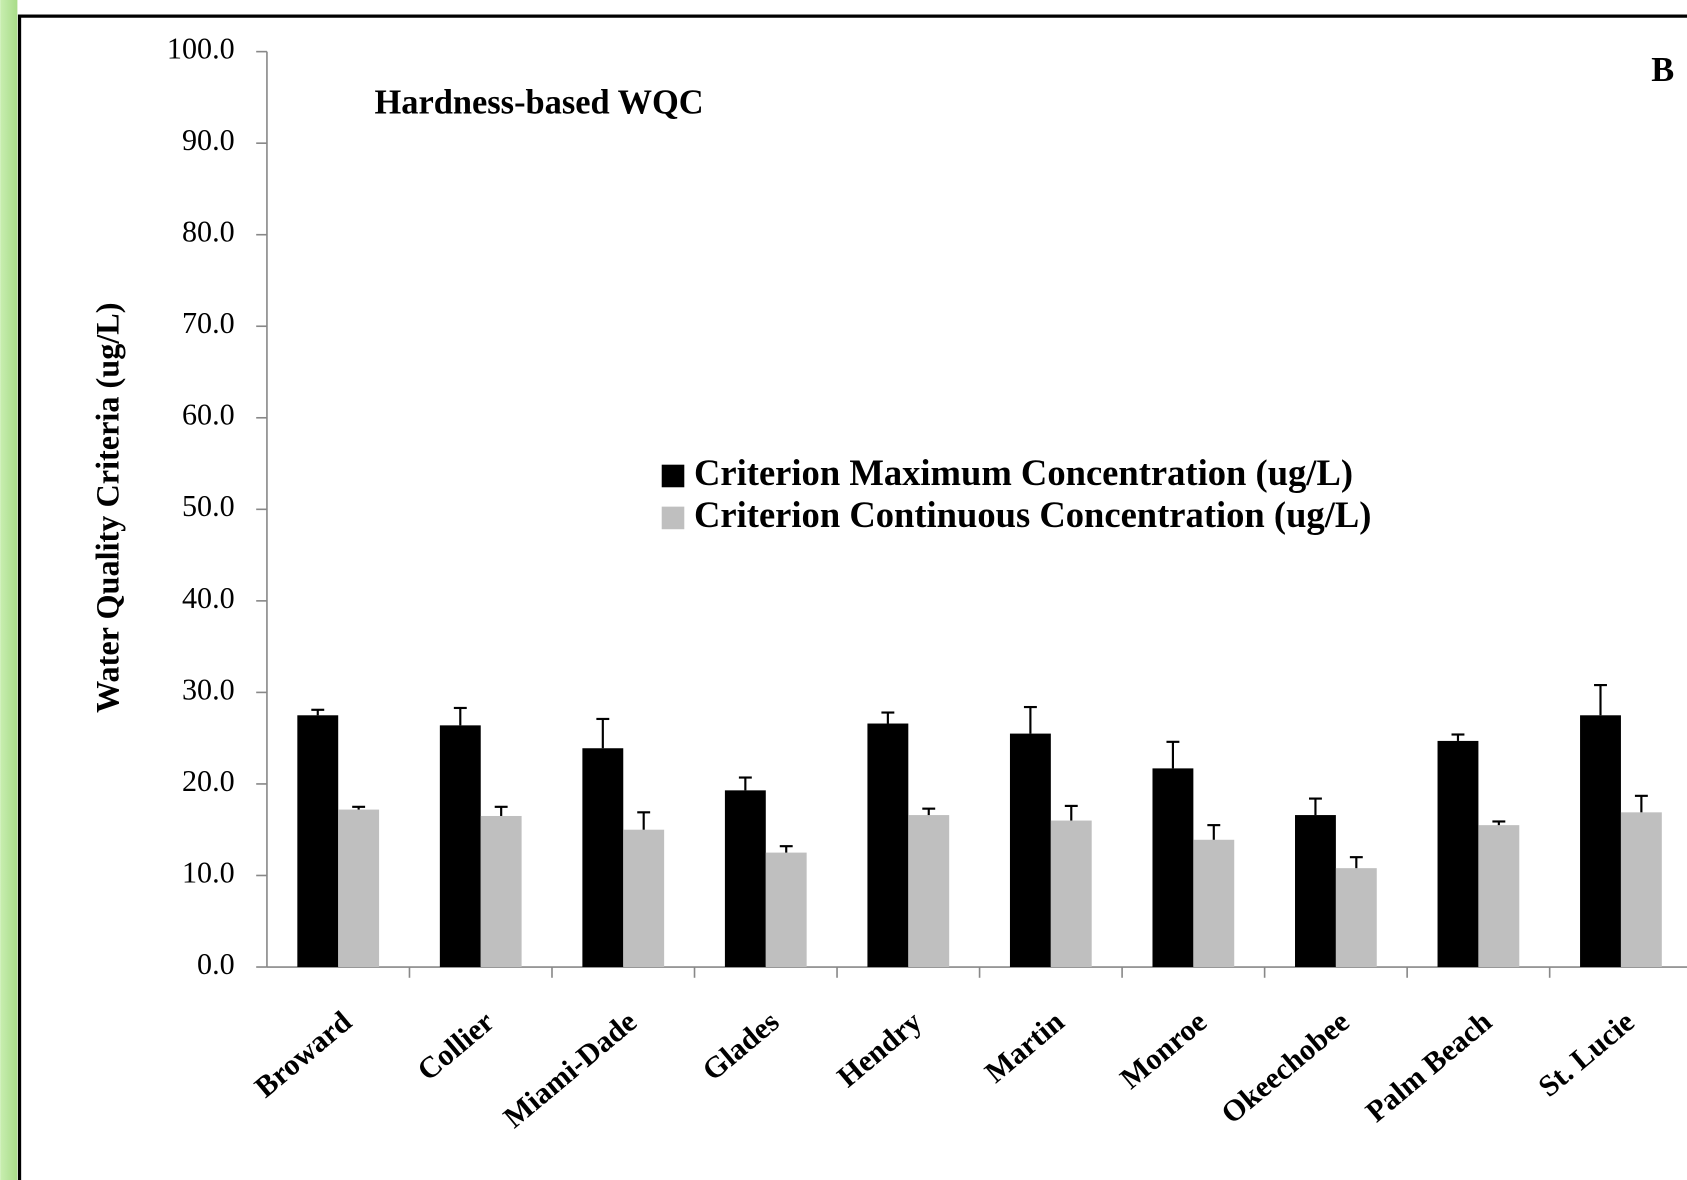 Image resolution: width=1687 pixels, height=1180 pixels. What do you see at coordinates (741, 1045) in the screenshot?
I see `x-tick-label: Glades` at bounding box center [741, 1045].